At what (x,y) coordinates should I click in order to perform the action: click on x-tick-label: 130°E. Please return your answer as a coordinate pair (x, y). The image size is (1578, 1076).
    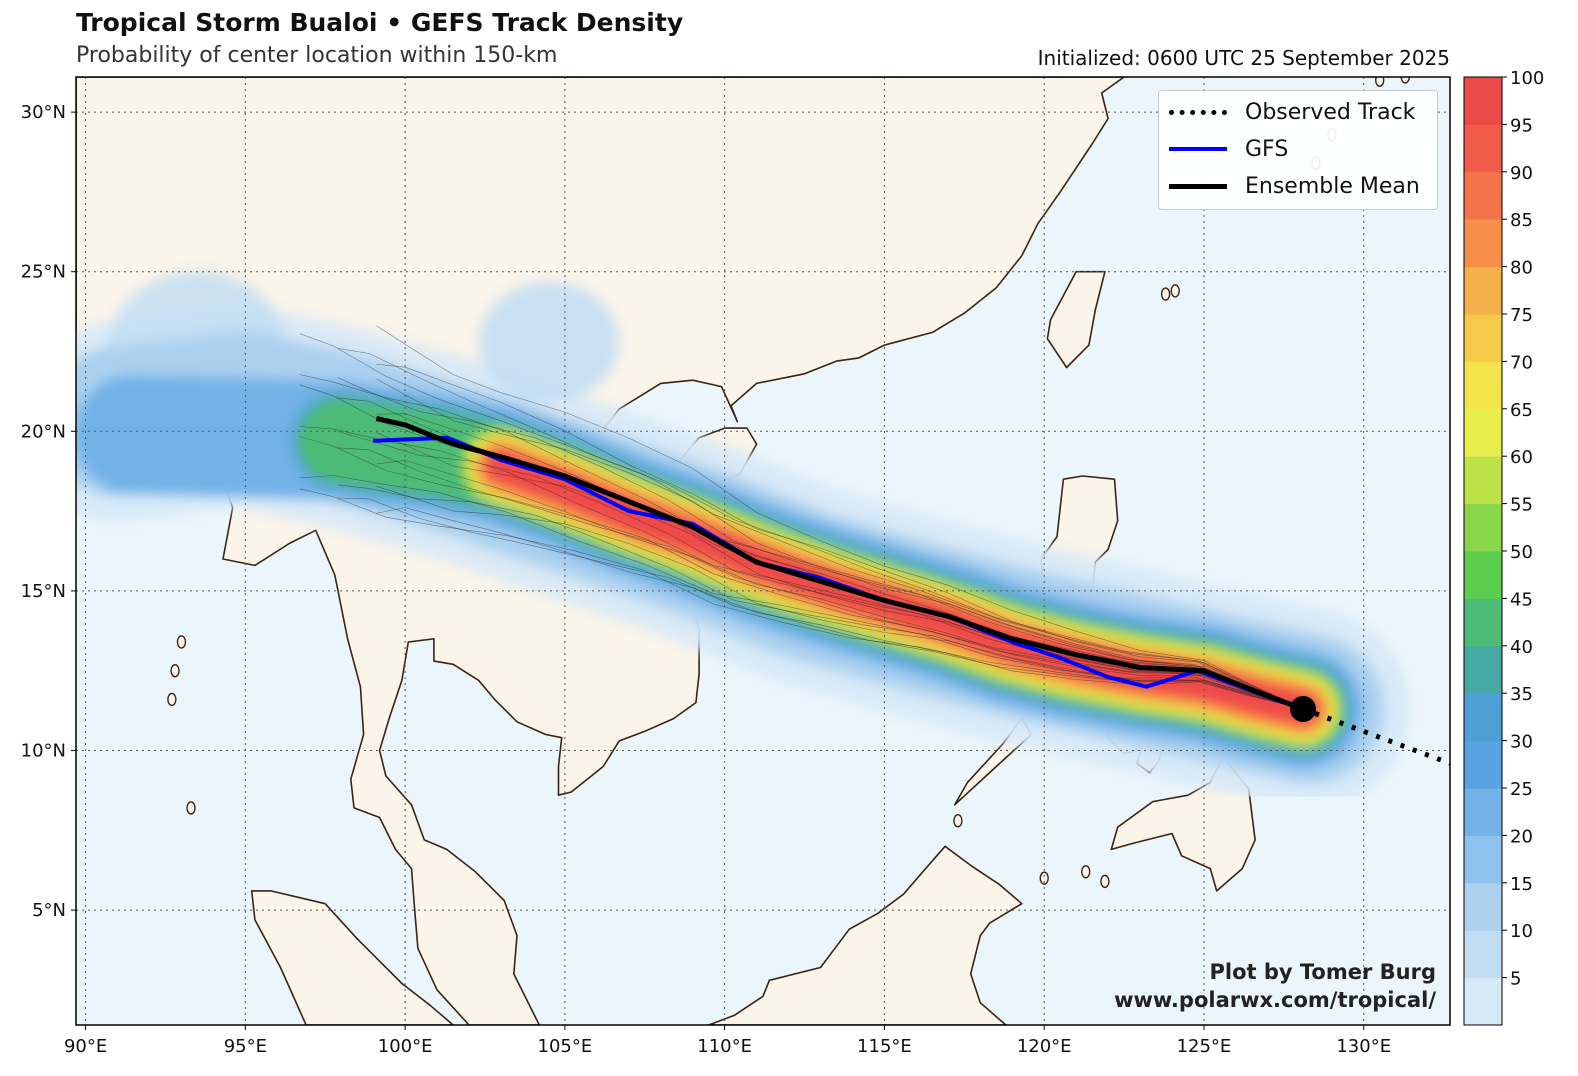
    Looking at the image, I should click on (1363, 1046).